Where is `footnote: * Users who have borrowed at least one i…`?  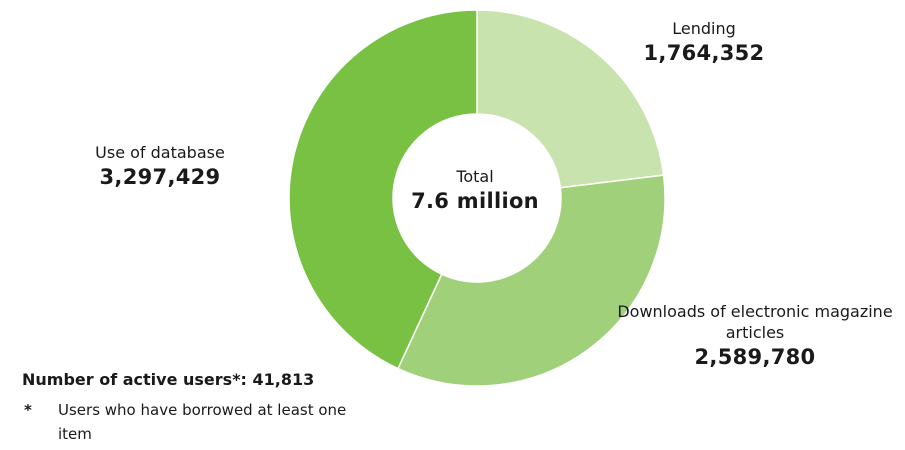
footnote: * Users who have borrowed at least one i… is located at coordinates (189, 422).